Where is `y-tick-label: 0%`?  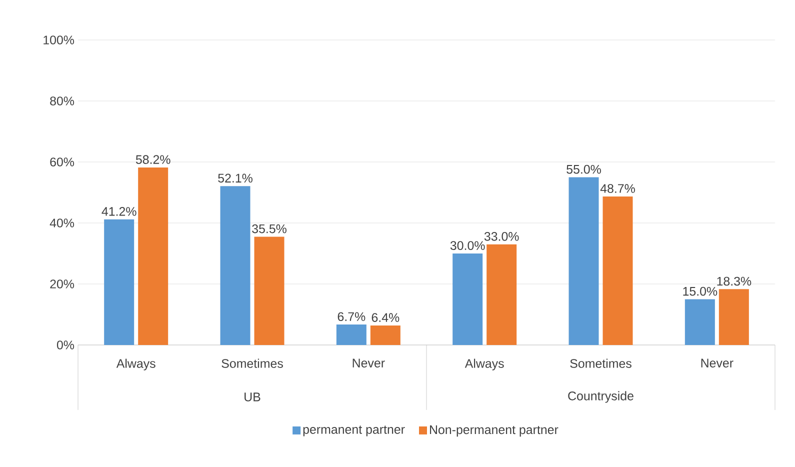
y-tick-label: 0% is located at coordinates (65, 345).